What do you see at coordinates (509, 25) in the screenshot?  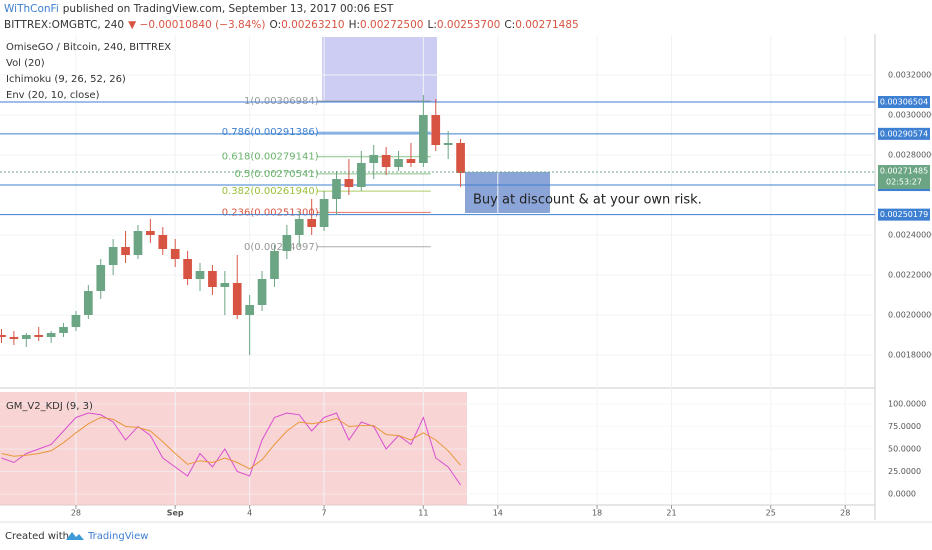 I see `ohlc-key: C:` at bounding box center [509, 25].